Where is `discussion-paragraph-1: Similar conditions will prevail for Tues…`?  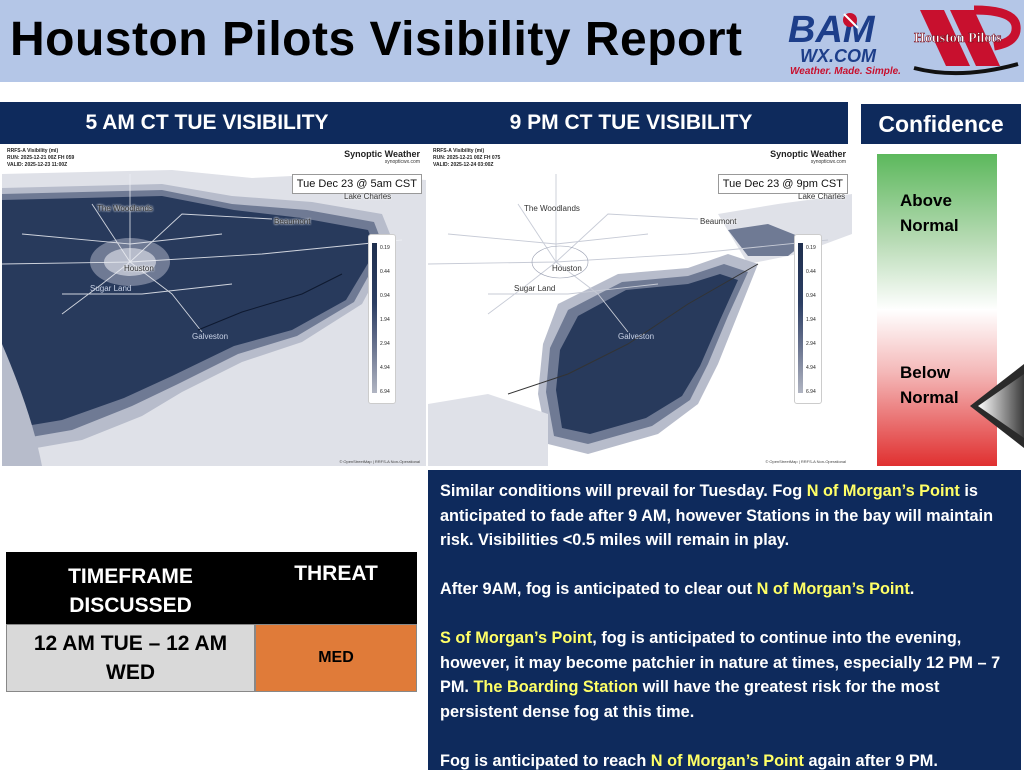 discussion-paragraph-1: Similar conditions will prevail for Tues… is located at coordinates (724, 516).